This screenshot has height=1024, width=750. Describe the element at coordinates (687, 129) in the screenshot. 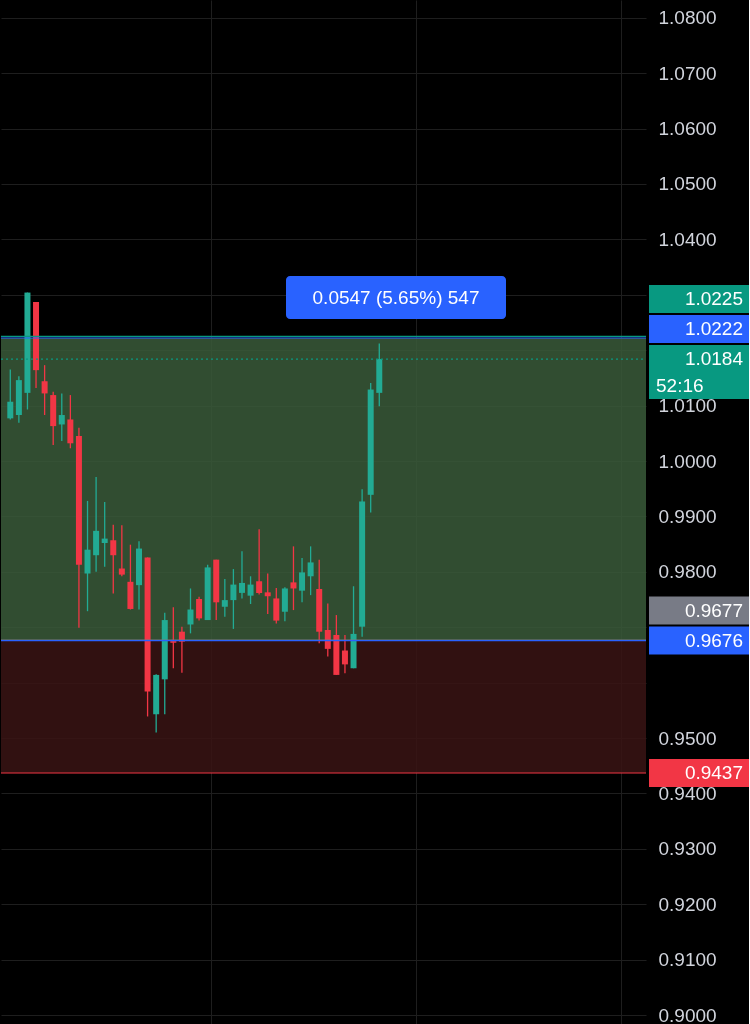

I see `y-tick-label: 1.0600` at that location.